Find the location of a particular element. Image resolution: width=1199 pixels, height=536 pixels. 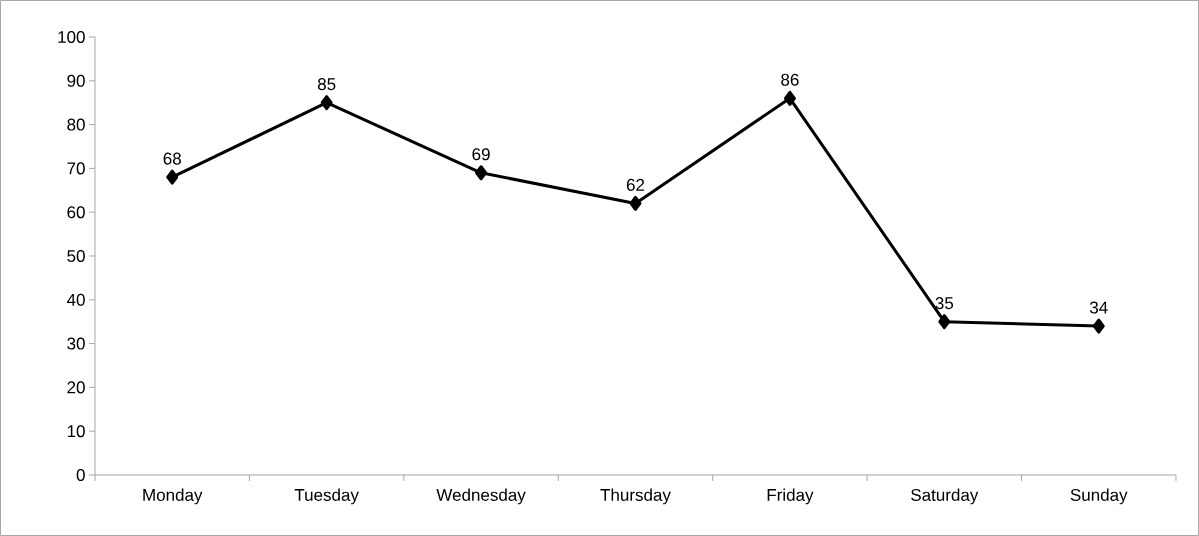

y-tick-label: 20 is located at coordinates (76, 387).